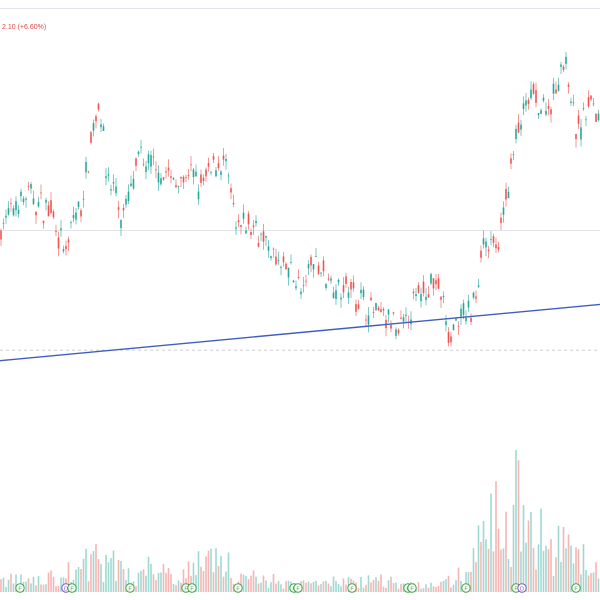 This screenshot has width=600, height=600. What do you see at coordinates (300, 332) in the screenshot?
I see `trendline` at bounding box center [300, 332].